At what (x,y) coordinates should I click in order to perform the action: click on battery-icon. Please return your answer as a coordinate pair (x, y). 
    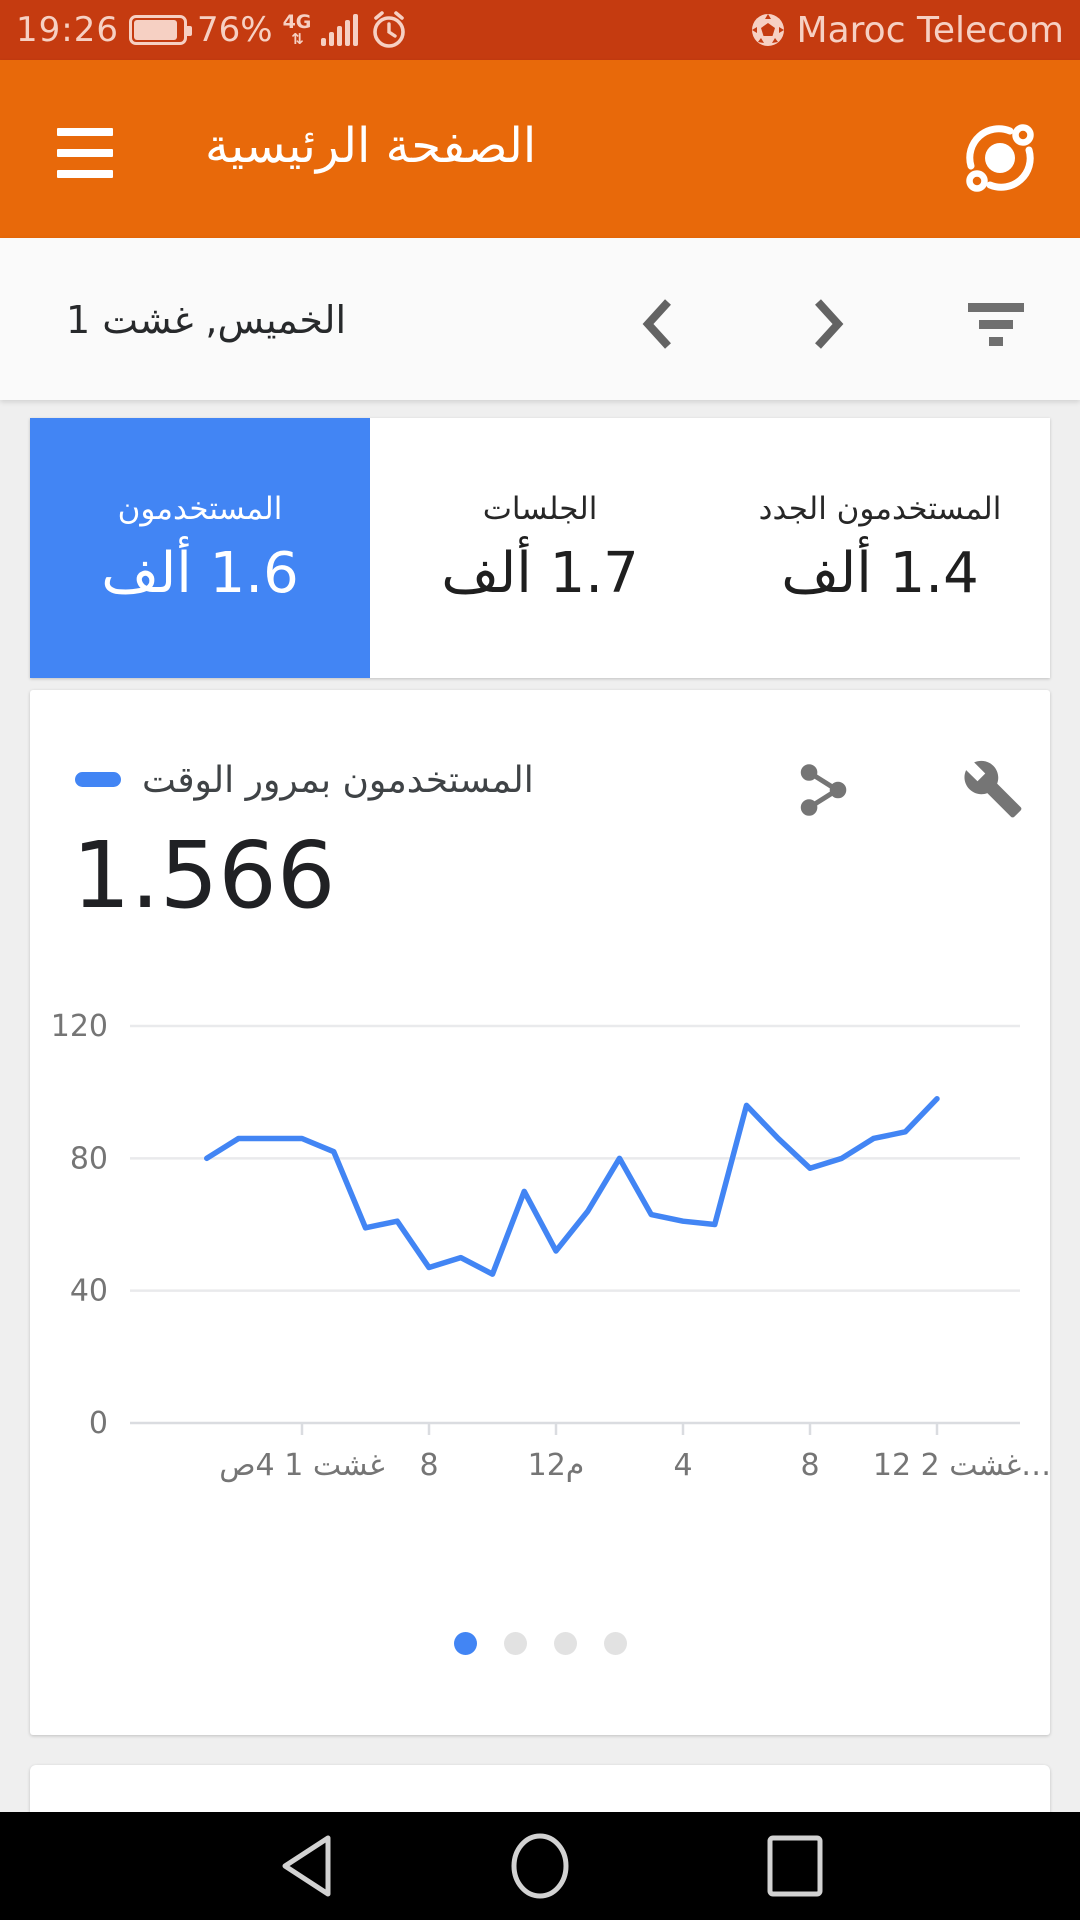
    Looking at the image, I should click on (160, 30).